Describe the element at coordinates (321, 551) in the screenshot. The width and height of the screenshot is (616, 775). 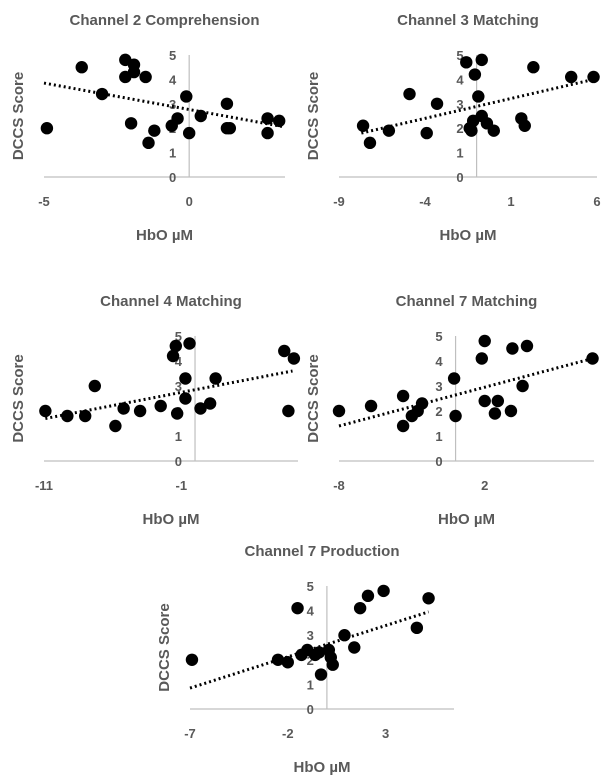
I see `chart-title: Channel 7 Production` at that location.